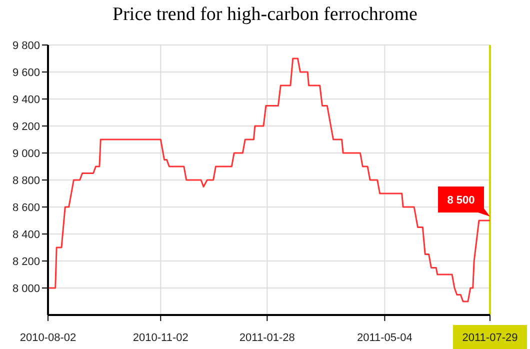 The width and height of the screenshot is (530, 349). Describe the element at coordinates (26, 208) in the screenshot. I see `y-tick-label: 8 600` at that location.